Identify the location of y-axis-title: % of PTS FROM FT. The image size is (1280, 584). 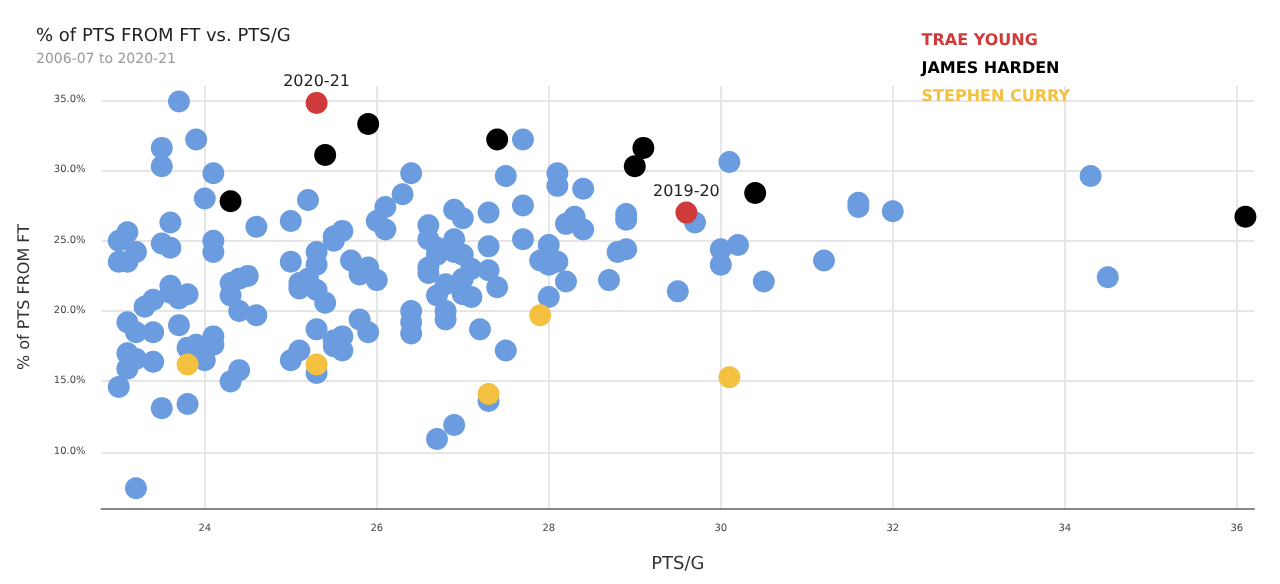
(24, 296).